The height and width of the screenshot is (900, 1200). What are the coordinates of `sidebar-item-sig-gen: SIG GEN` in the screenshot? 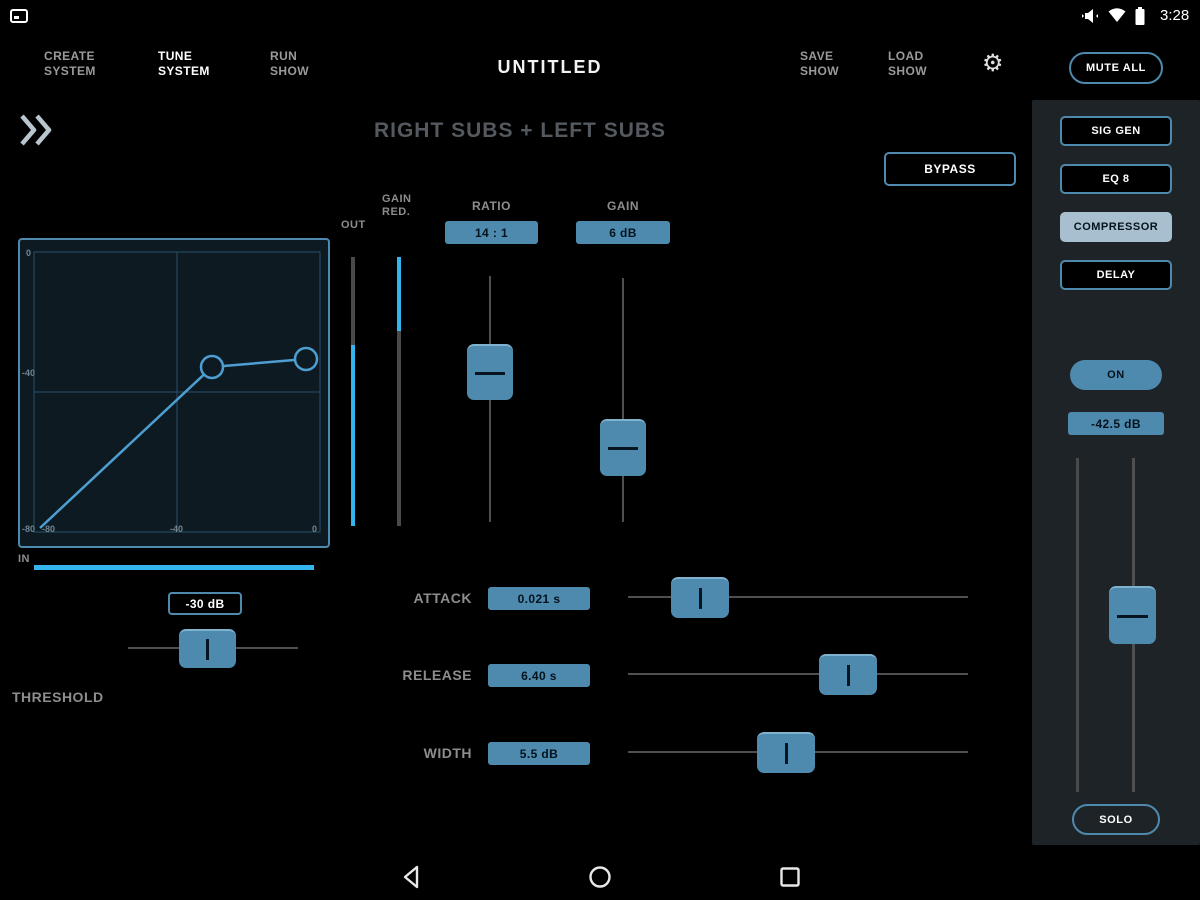 It's located at (1116, 131).